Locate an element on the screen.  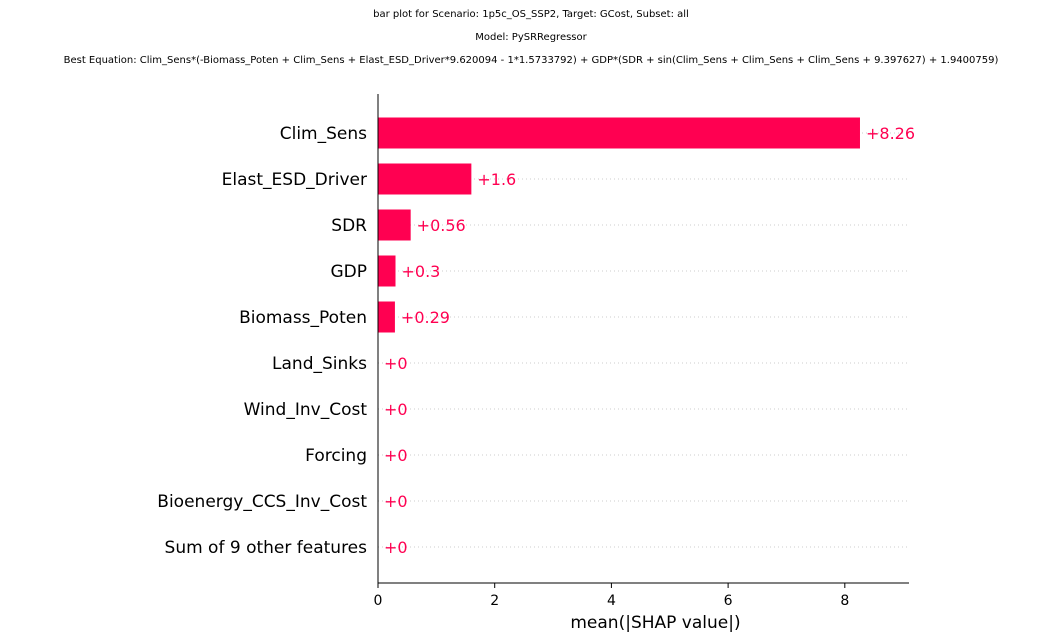
value-label: +0.29 is located at coordinates (425, 317).